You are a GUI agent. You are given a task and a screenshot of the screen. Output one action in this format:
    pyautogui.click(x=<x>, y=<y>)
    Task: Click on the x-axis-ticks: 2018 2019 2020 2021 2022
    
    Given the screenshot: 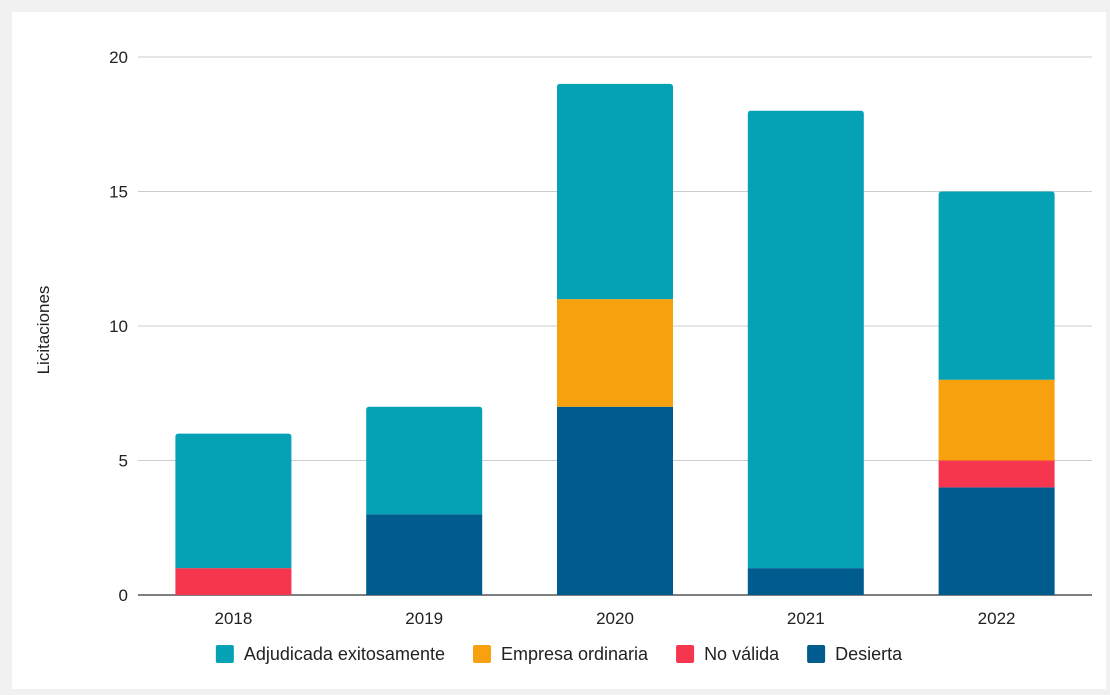 What is the action you would take?
    pyautogui.click(x=614, y=618)
    